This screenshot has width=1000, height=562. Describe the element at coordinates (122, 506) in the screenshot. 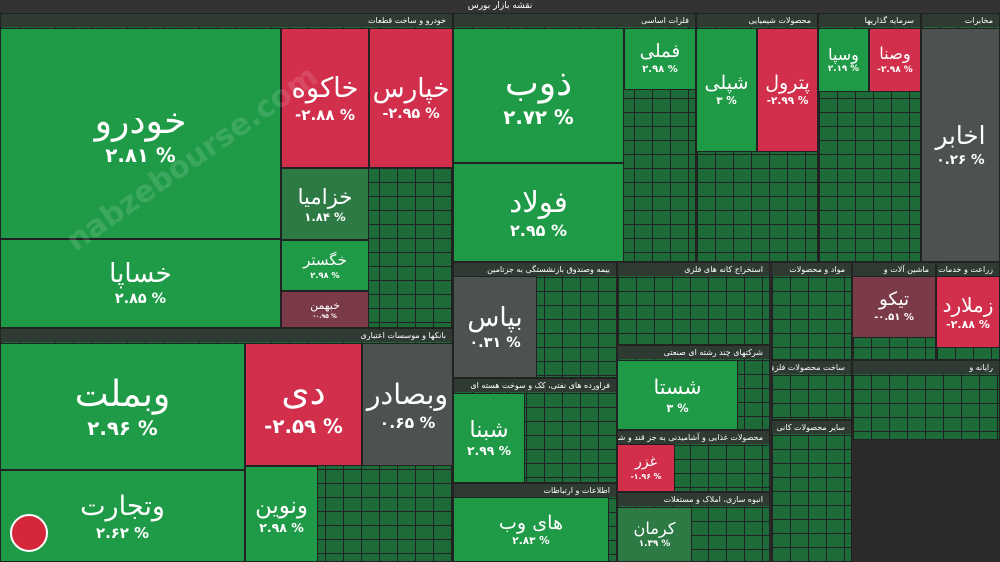

I see `tile-name: وتجارت` at that location.